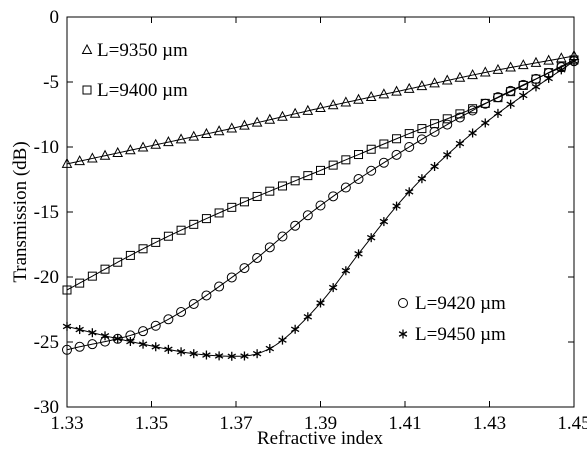  Describe the element at coordinates (87, 48) in the screenshot. I see `legend-triangle-marker` at that location.